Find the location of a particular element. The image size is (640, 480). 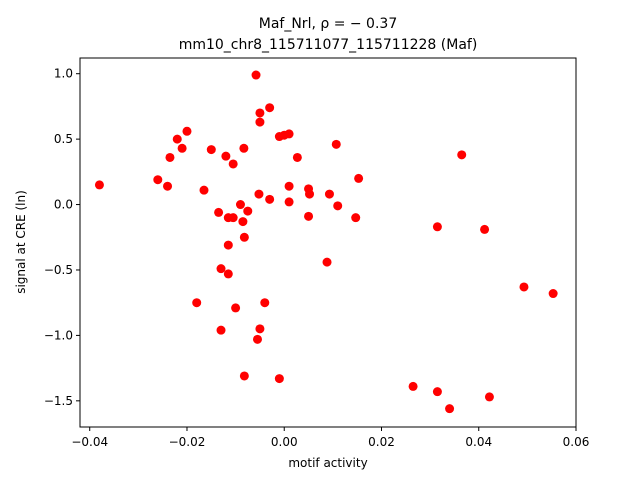

y-tick-label: −1.0 is located at coordinates (58, 335).